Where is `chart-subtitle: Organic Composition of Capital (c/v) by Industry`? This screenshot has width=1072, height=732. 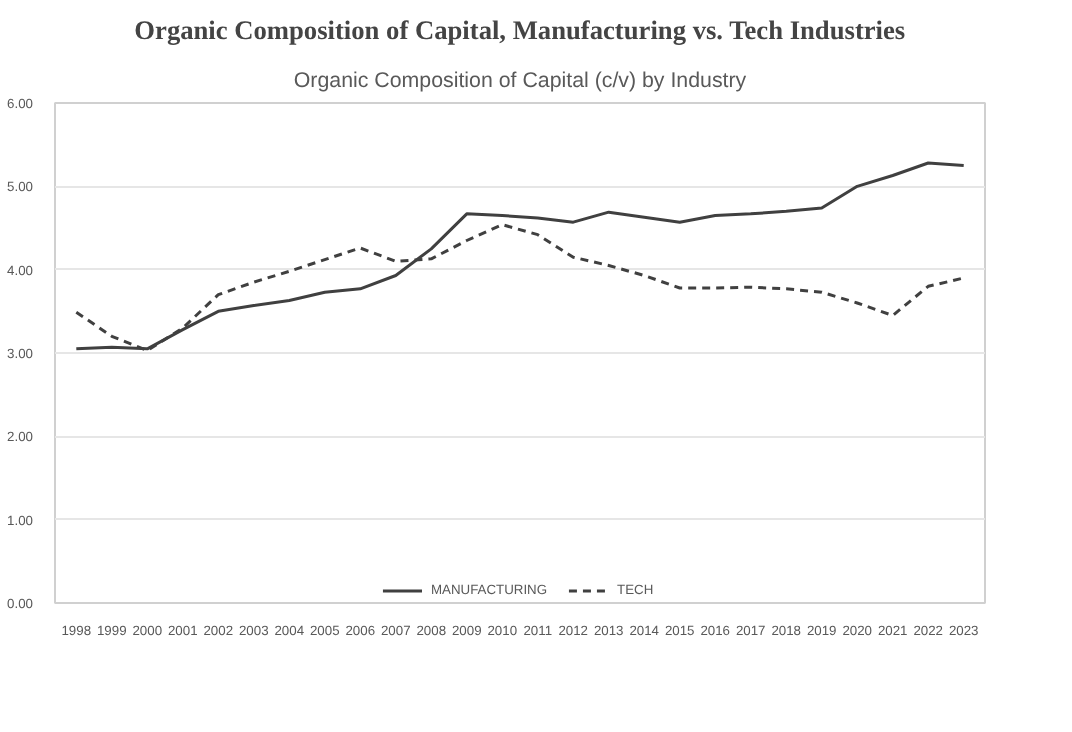 chart-subtitle: Organic Composition of Capital (c/v) by Industry is located at coordinates (520, 81).